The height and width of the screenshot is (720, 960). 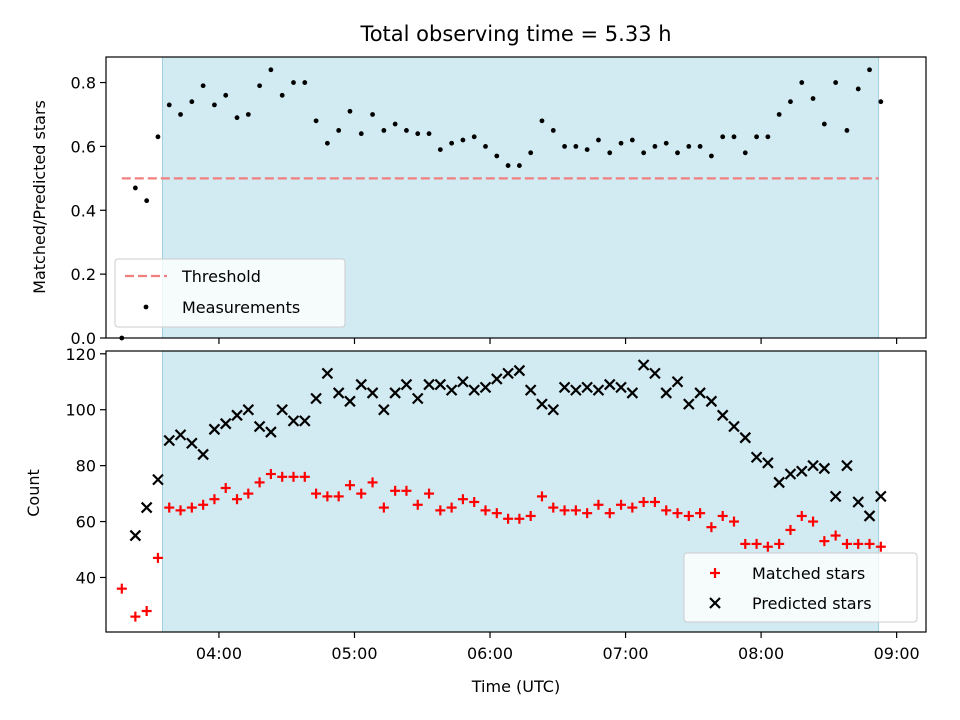 I want to click on legend-matched-marker, so click(x=715, y=573).